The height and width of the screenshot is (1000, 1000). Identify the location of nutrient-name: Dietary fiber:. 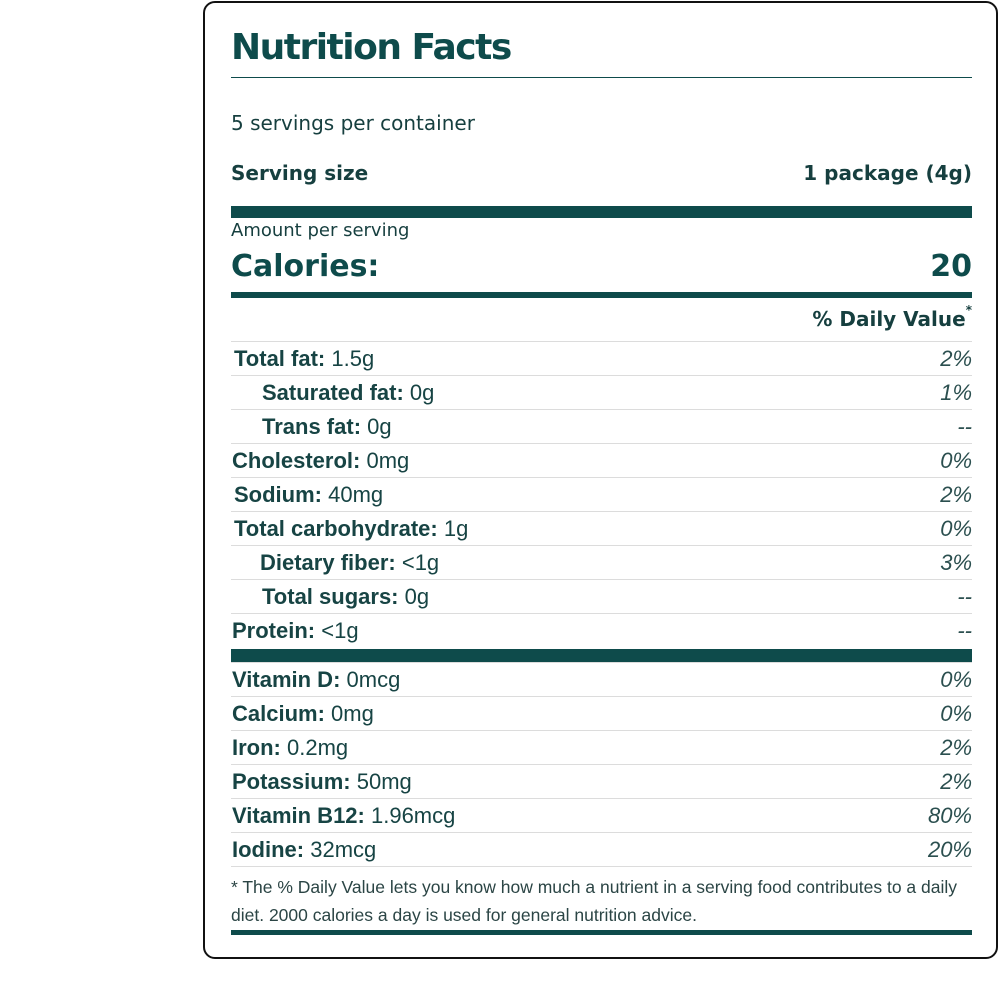
(328, 562).